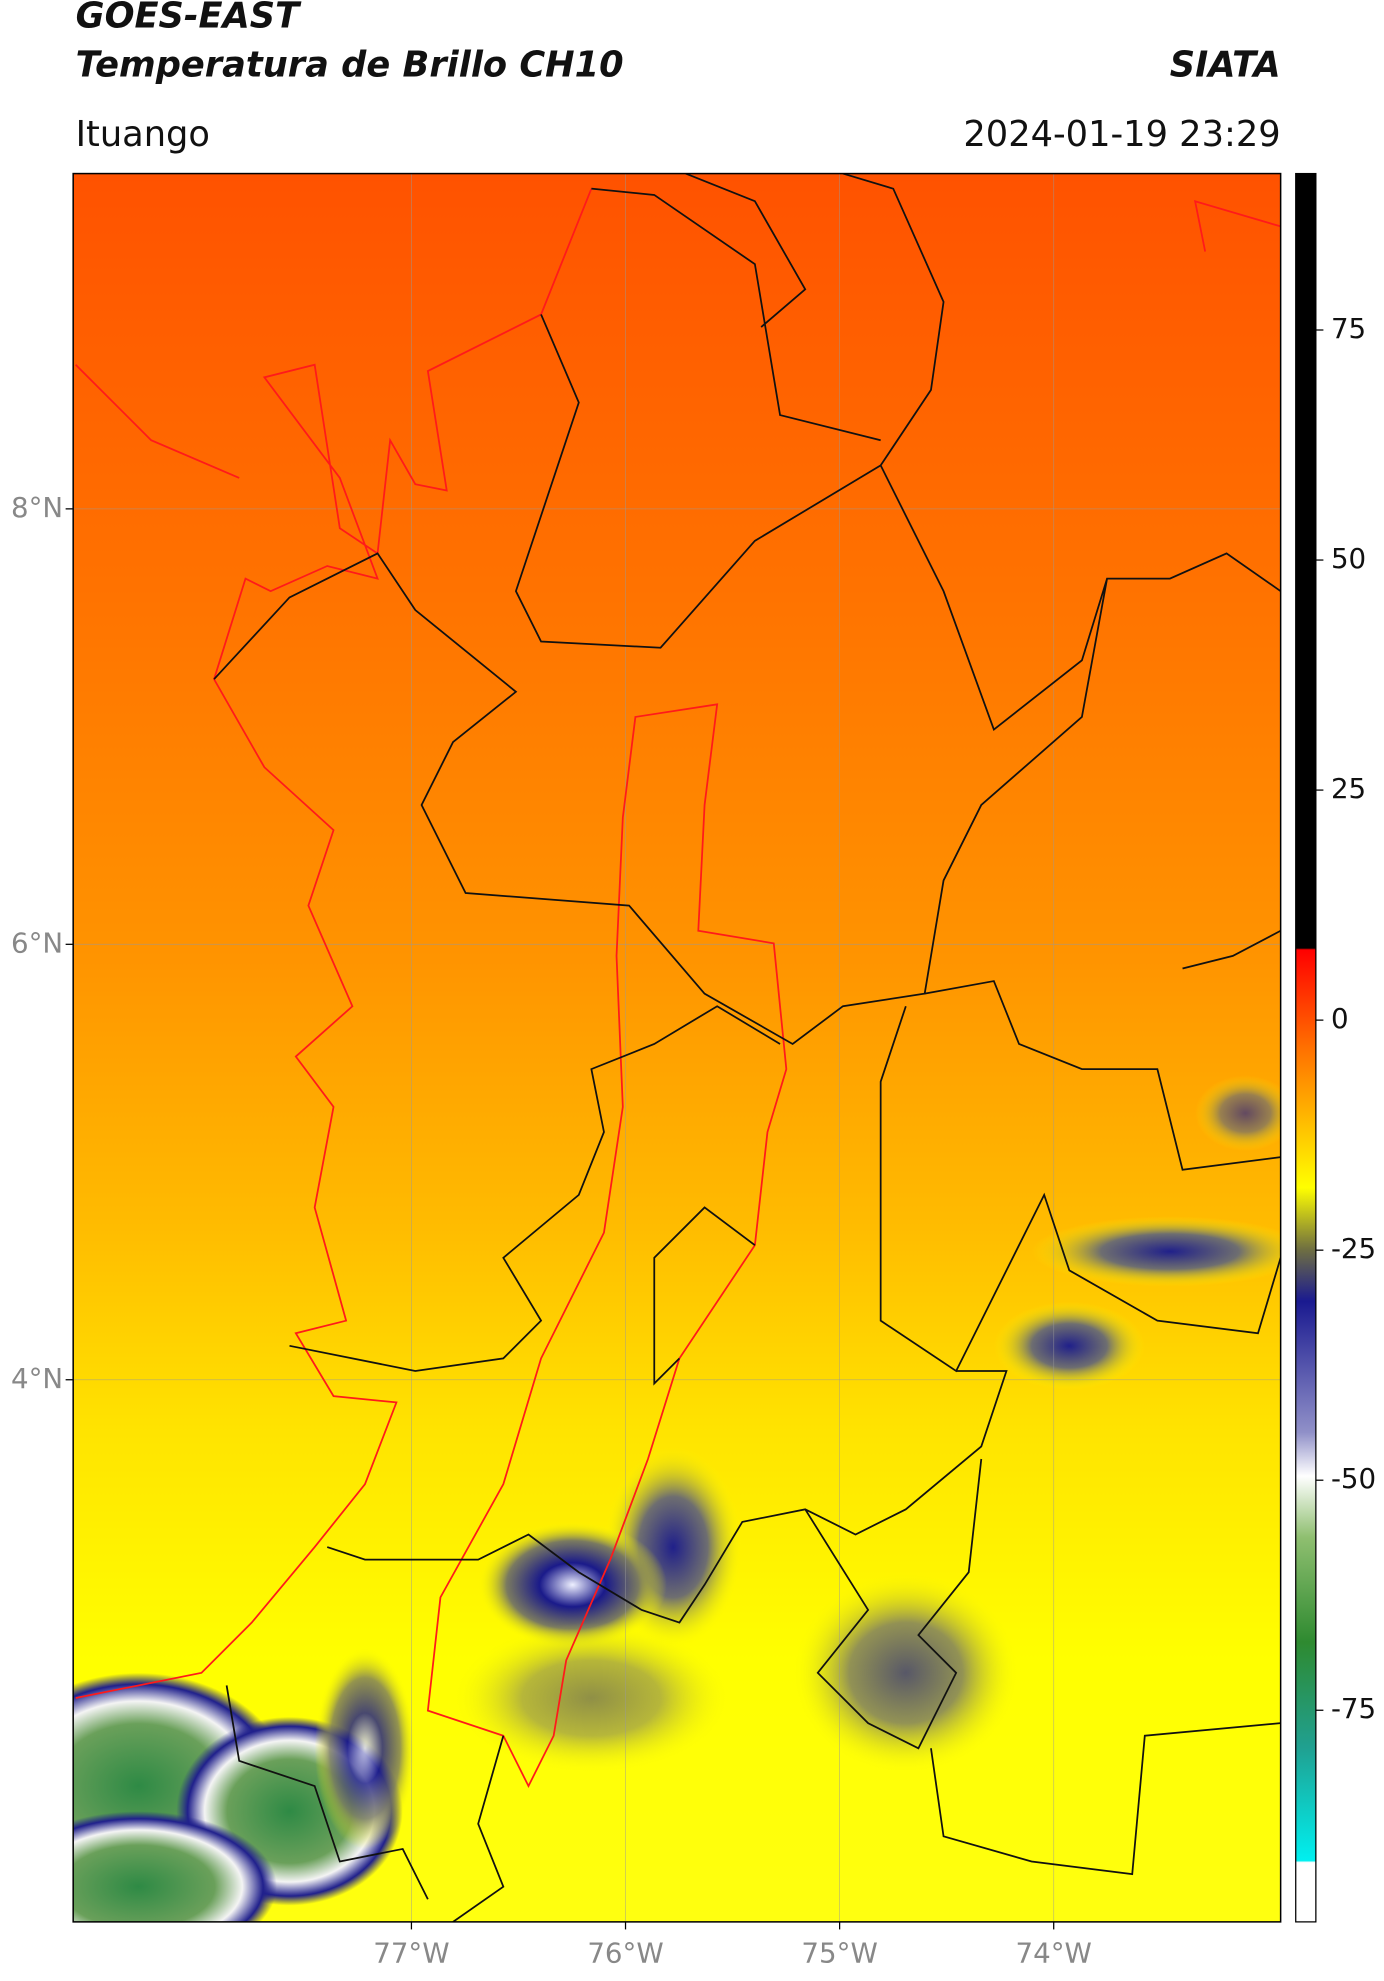 The height and width of the screenshot is (1981, 1384). What do you see at coordinates (143, 134) in the screenshot?
I see `place: Ituango` at bounding box center [143, 134].